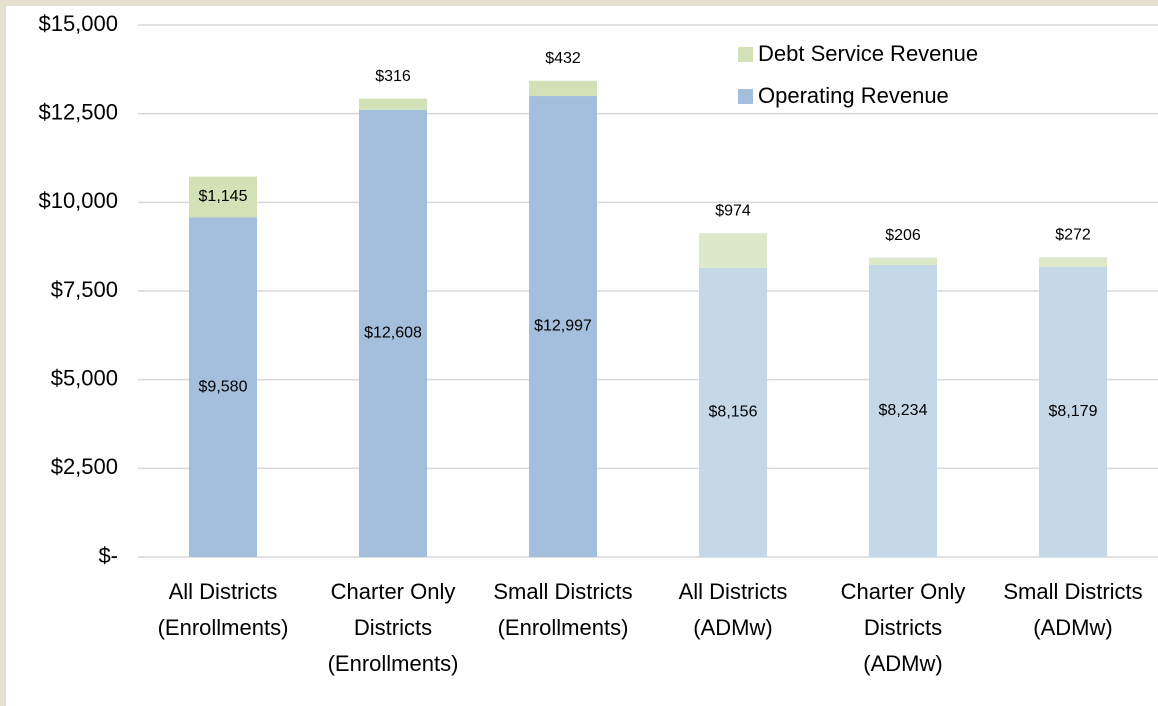 Image resolution: width=1158 pixels, height=706 pixels. I want to click on data-label: $974, so click(733, 210).